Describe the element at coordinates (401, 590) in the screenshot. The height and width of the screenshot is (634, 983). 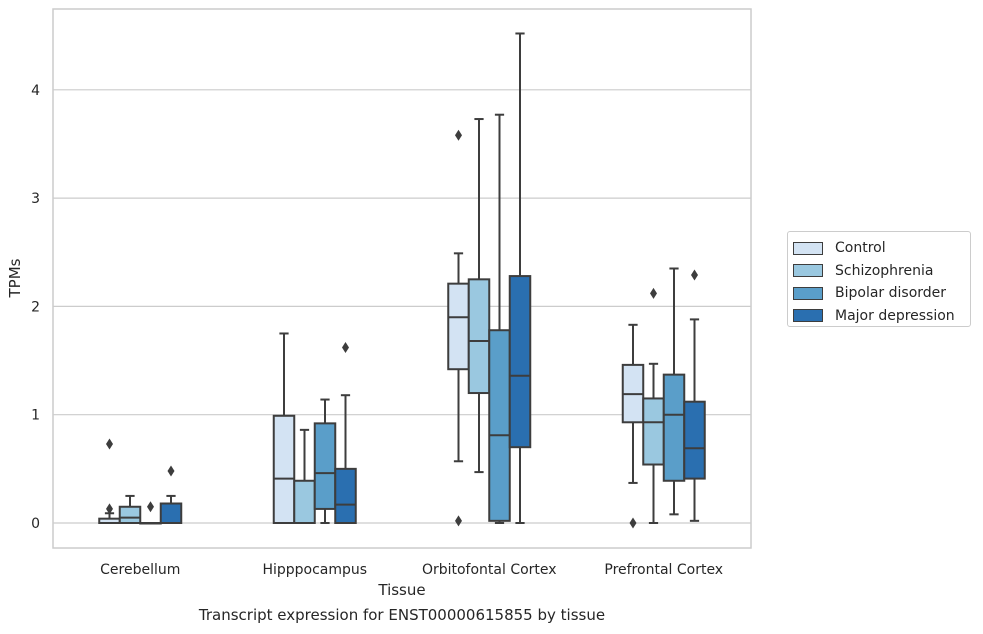
I see `x-axis-label: Tissue` at that location.